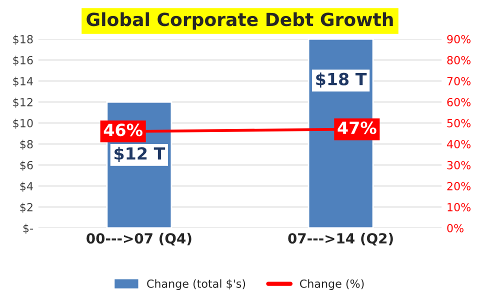 Image resolution: width=480 pixels, height=300 pixels. I want to click on y-tick-label: $18, so click(23, 39).